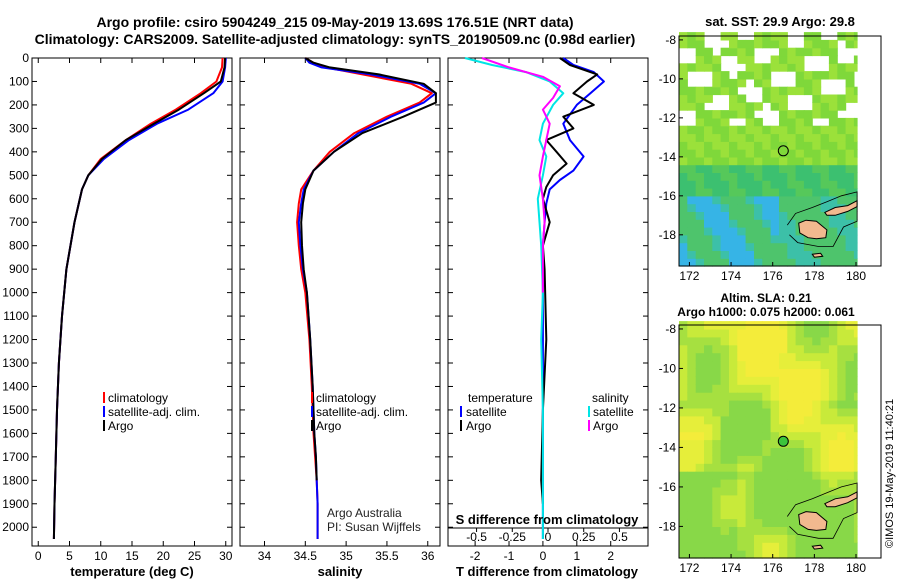 The image size is (900, 580). I want to click on lat-tick-label: -18, so click(668, 526).